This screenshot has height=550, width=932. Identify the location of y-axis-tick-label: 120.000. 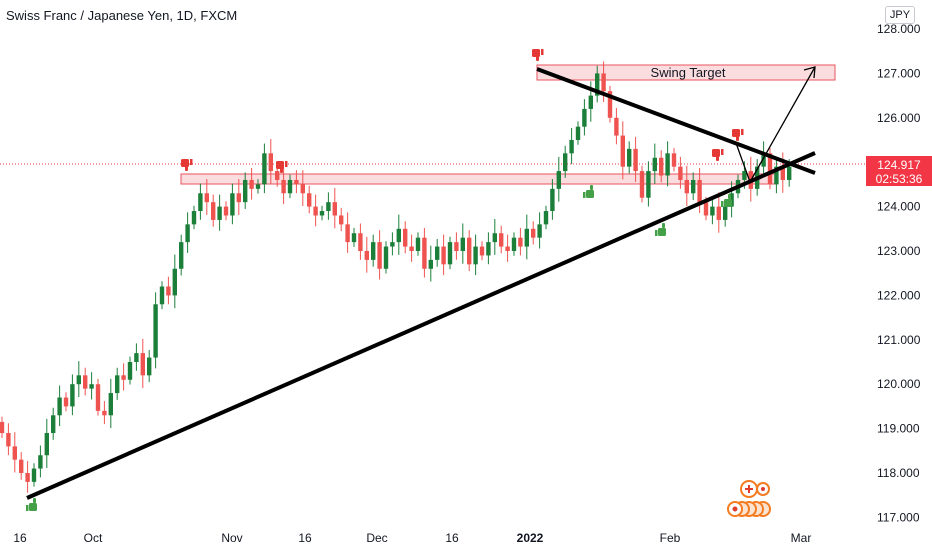
(899, 384).